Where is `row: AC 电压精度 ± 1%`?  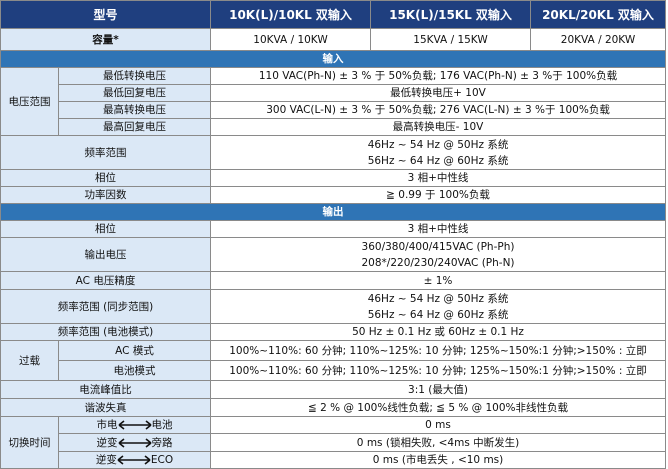
row: AC 电压精度 ± 1% is located at coordinates (333, 280).